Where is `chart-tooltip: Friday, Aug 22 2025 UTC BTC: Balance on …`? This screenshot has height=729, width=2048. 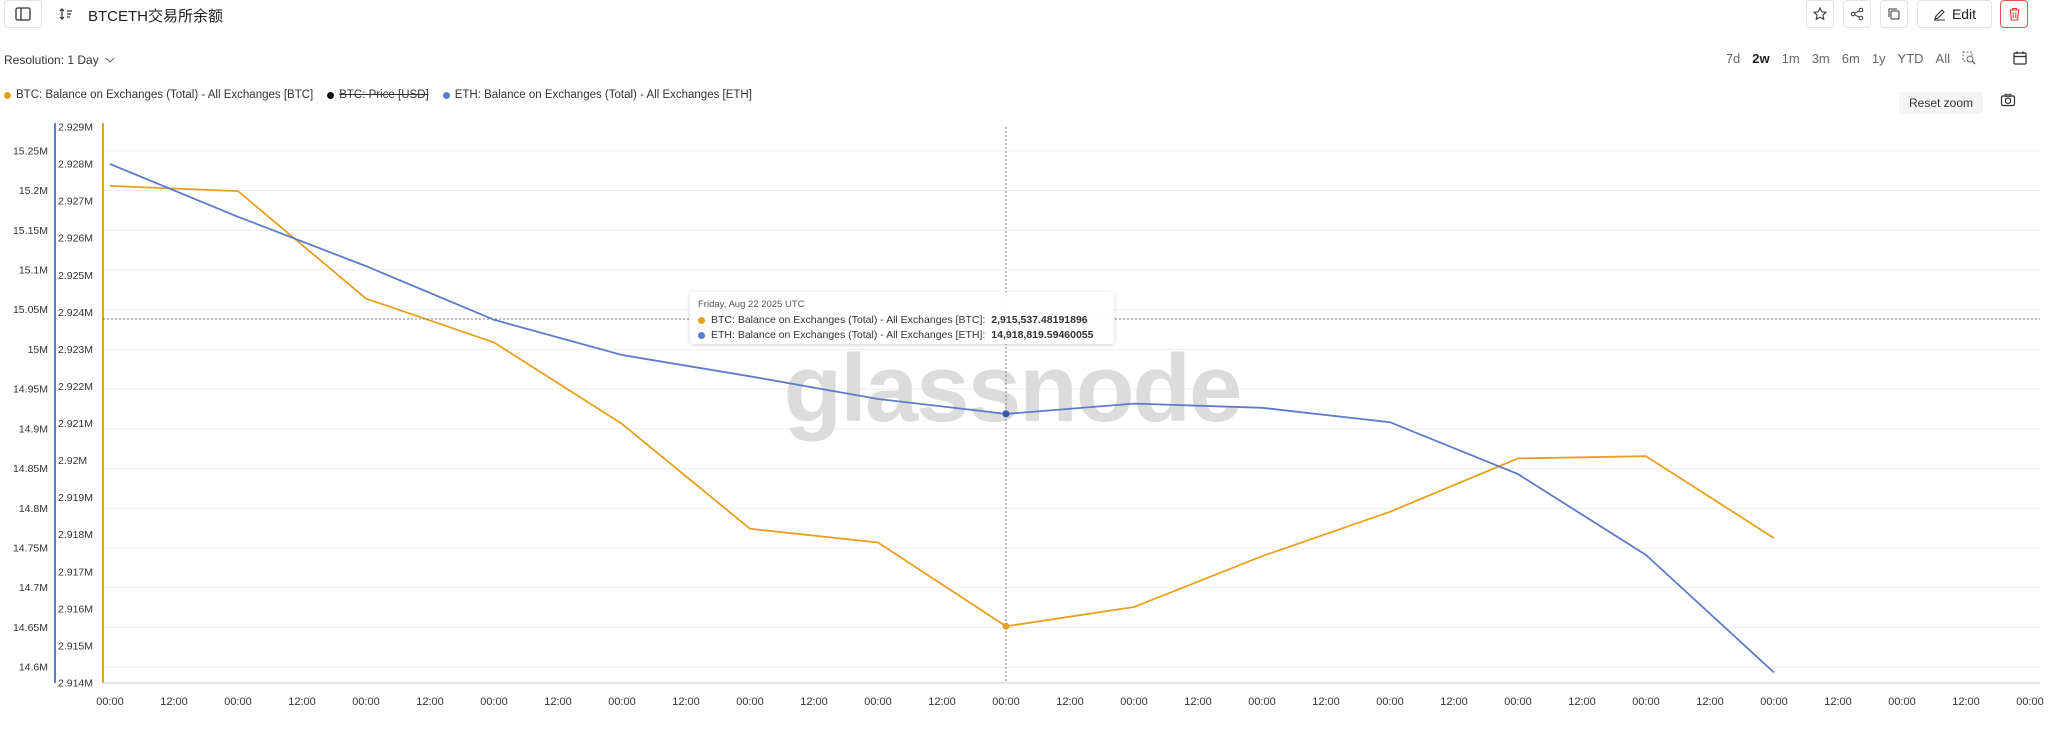
chart-tooltip: Friday, Aug 22 2025 UTC BTC: Balance on … is located at coordinates (902, 318).